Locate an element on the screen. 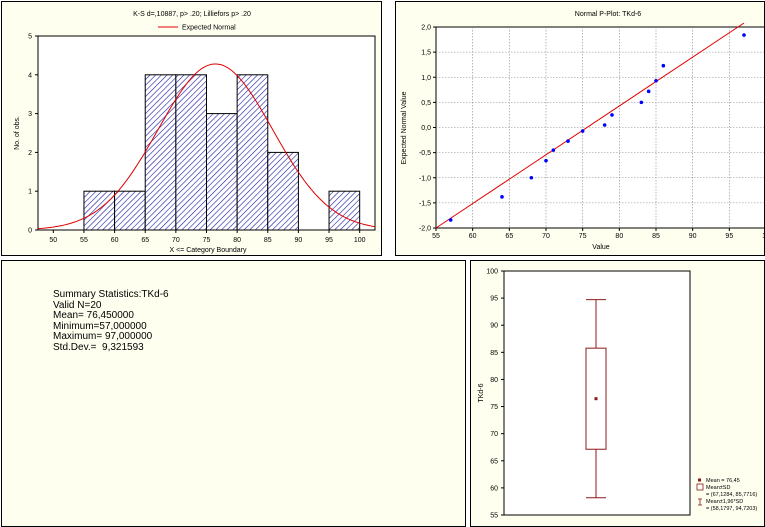  pplot-title: Normal P-Plot: TKd-6 is located at coordinates (608, 14).